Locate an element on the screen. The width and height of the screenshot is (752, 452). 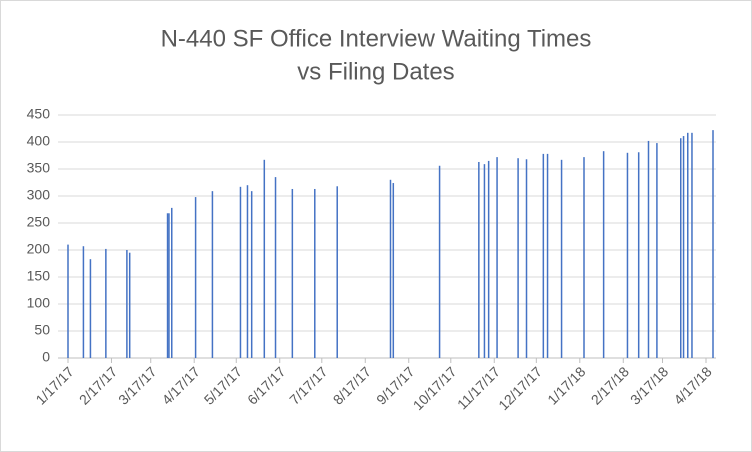
y-tick-label: 0 is located at coordinates (46, 357).